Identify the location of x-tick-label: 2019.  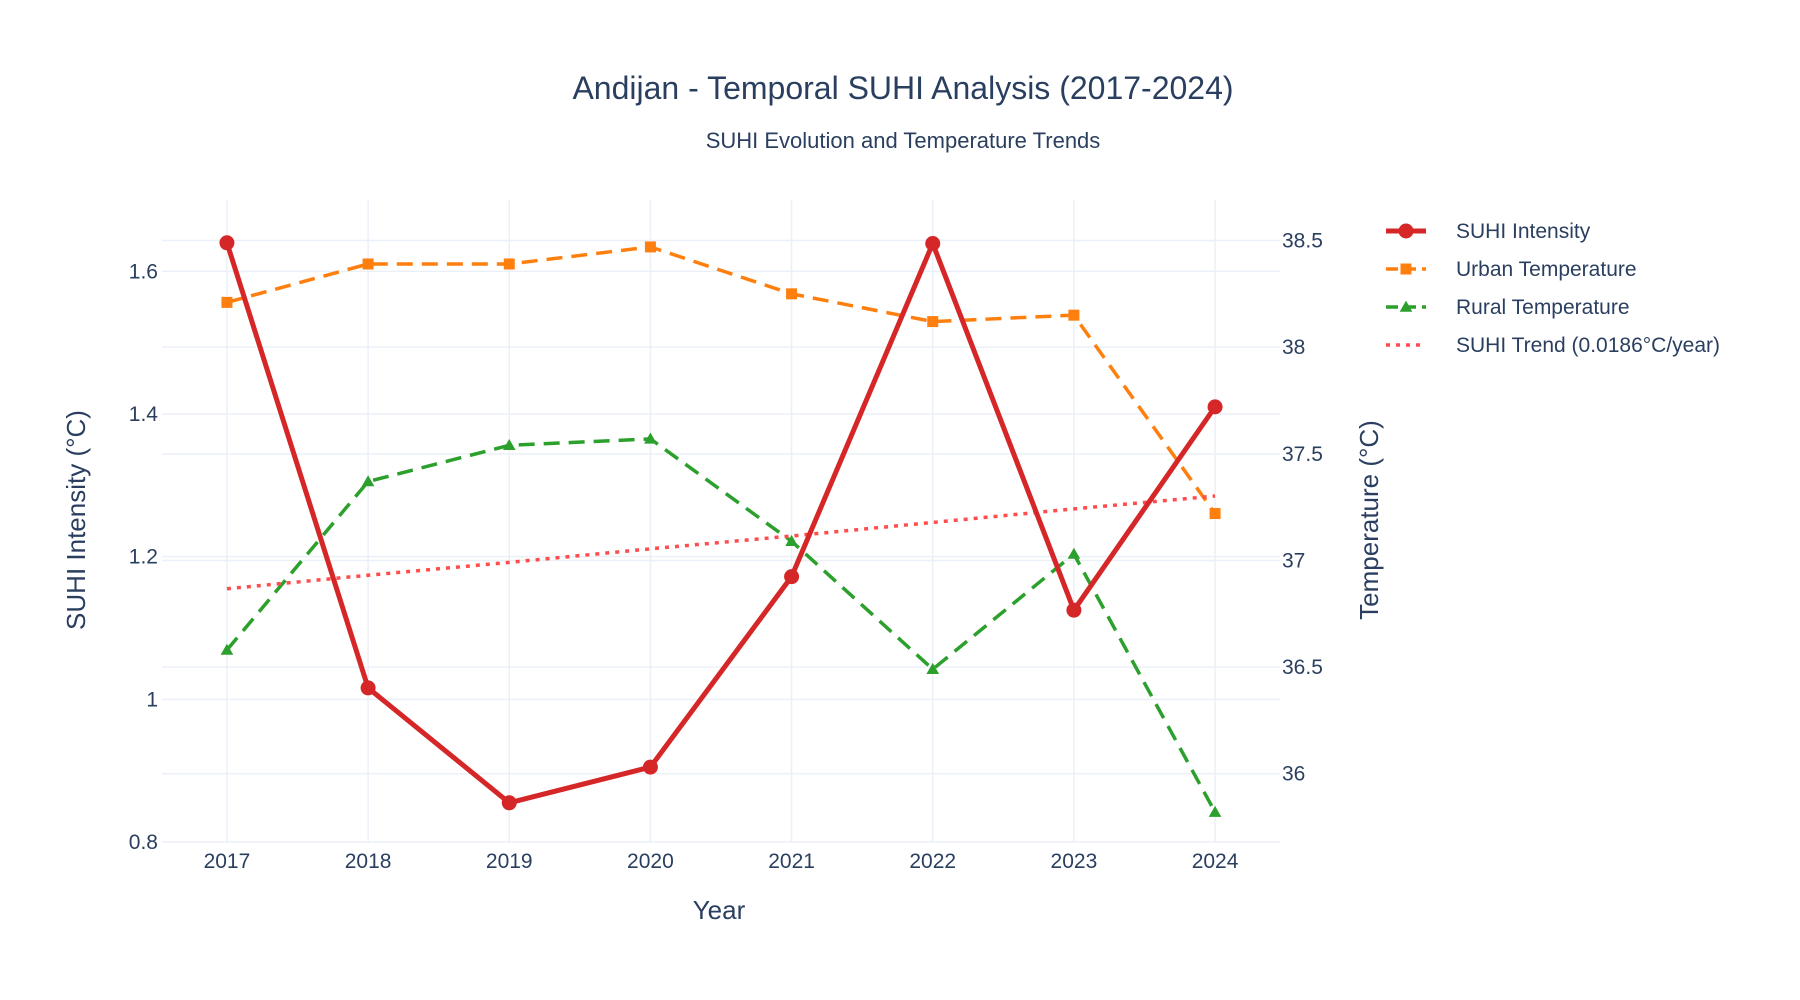
(509, 861).